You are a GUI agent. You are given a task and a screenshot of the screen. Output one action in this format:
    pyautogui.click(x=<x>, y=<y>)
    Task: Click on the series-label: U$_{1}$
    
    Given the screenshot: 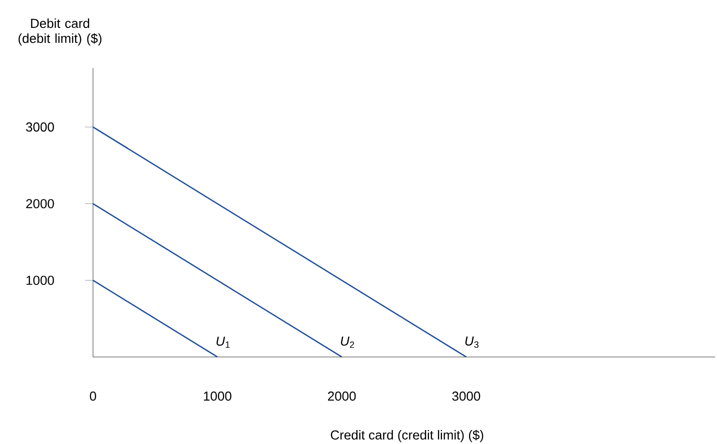 What is the action you would take?
    pyautogui.click(x=223, y=342)
    